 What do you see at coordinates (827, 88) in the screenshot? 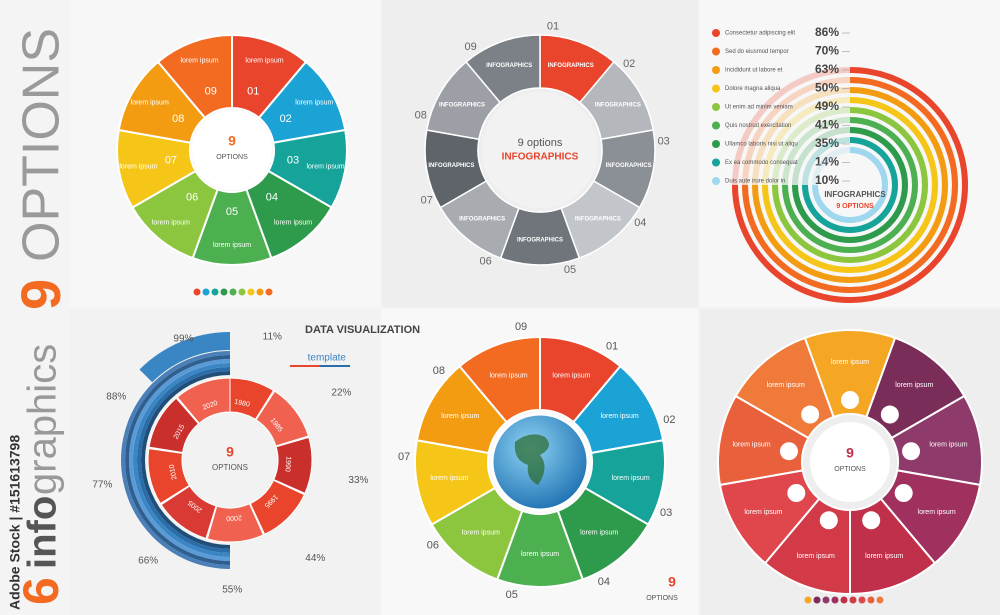
I see `item-value: 50%` at bounding box center [827, 88].